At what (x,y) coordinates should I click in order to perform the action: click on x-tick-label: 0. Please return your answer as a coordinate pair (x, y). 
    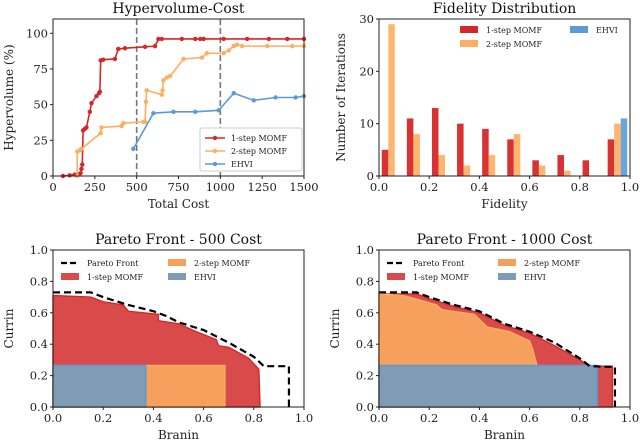
    Looking at the image, I should click on (52, 187).